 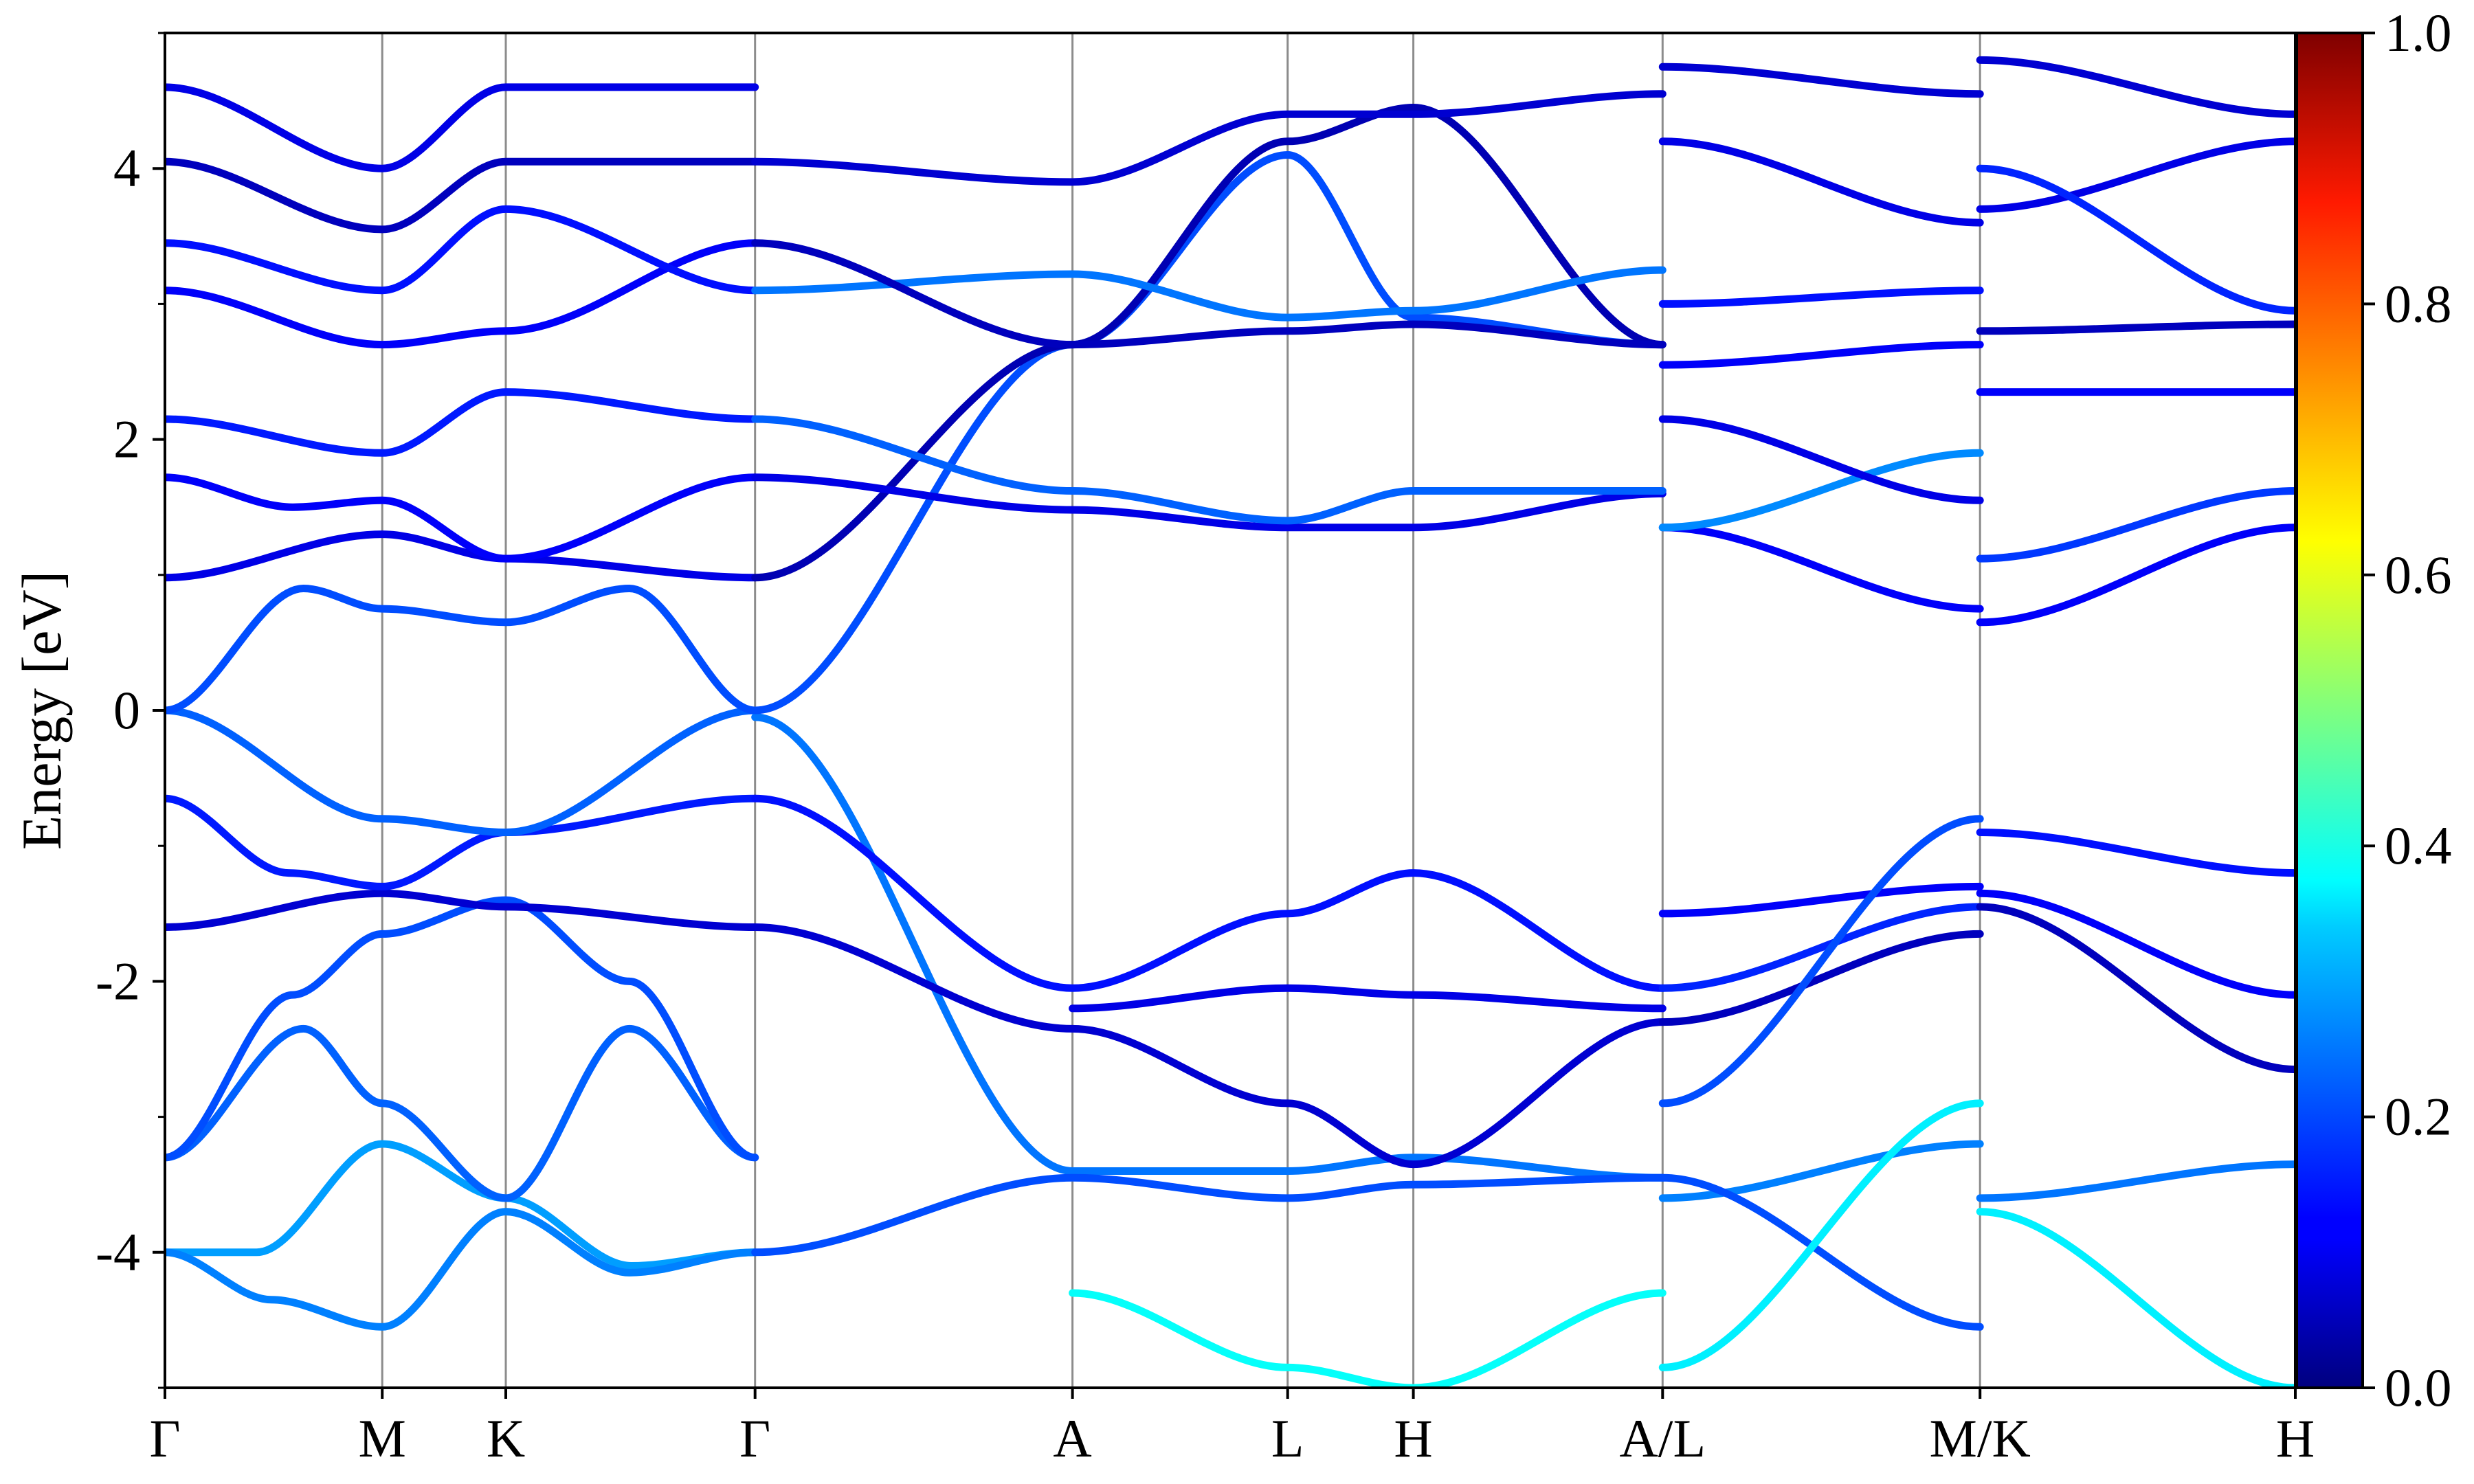 What do you see at coordinates (41, 710) in the screenshot?
I see `y-axis-label: Energy [eV]` at bounding box center [41, 710].